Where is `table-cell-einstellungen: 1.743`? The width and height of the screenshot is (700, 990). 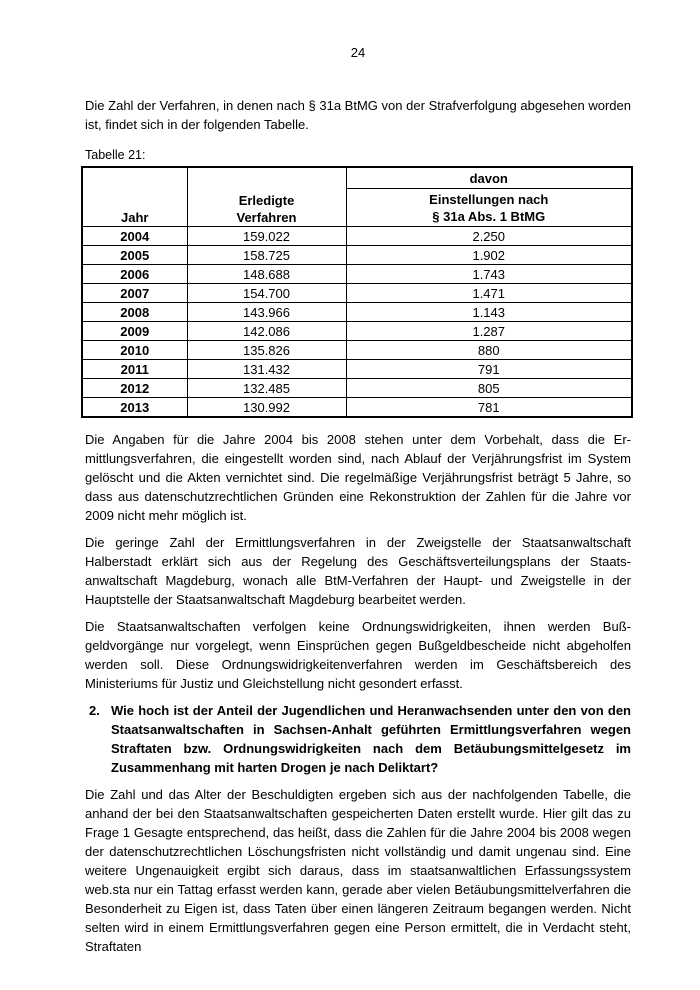 table-cell-einstellungen: 1.743 is located at coordinates (489, 274).